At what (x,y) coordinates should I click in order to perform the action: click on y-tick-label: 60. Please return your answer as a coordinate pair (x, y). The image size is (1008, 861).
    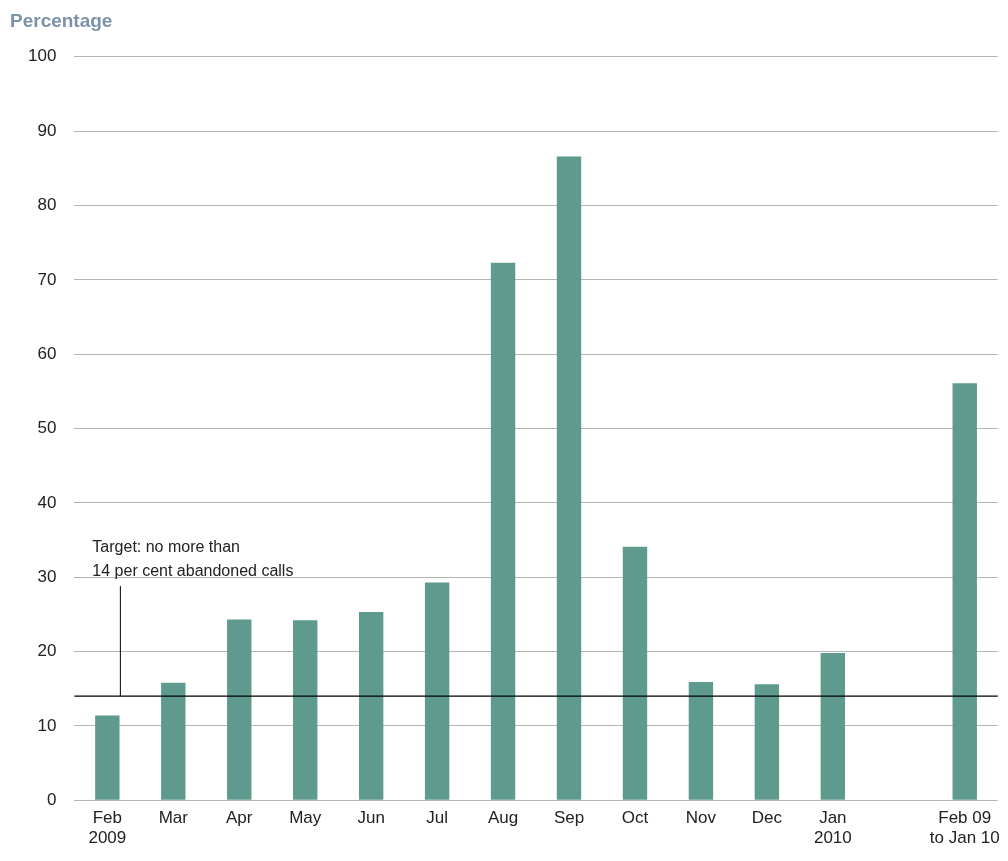
    Looking at the image, I should click on (47, 353).